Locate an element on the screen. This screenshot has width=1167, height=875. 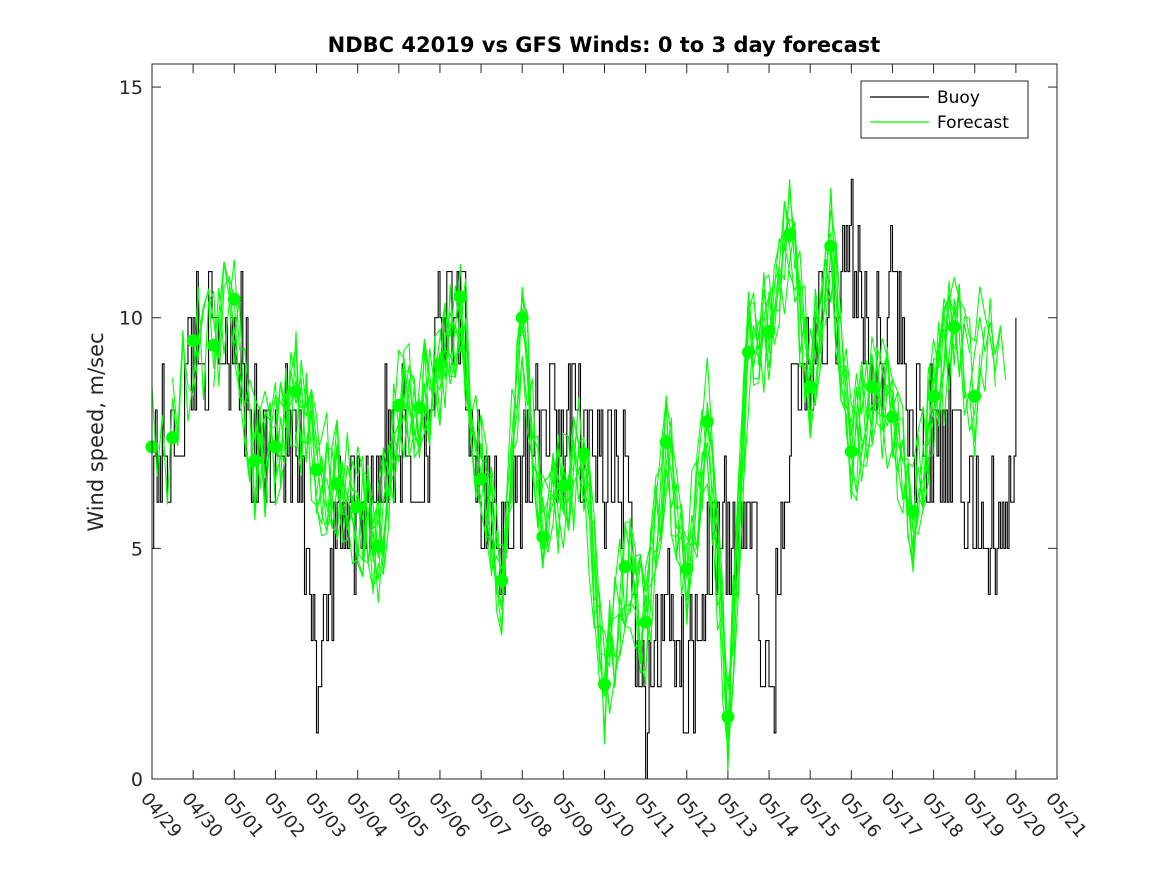
legend-box is located at coordinates (944, 109).